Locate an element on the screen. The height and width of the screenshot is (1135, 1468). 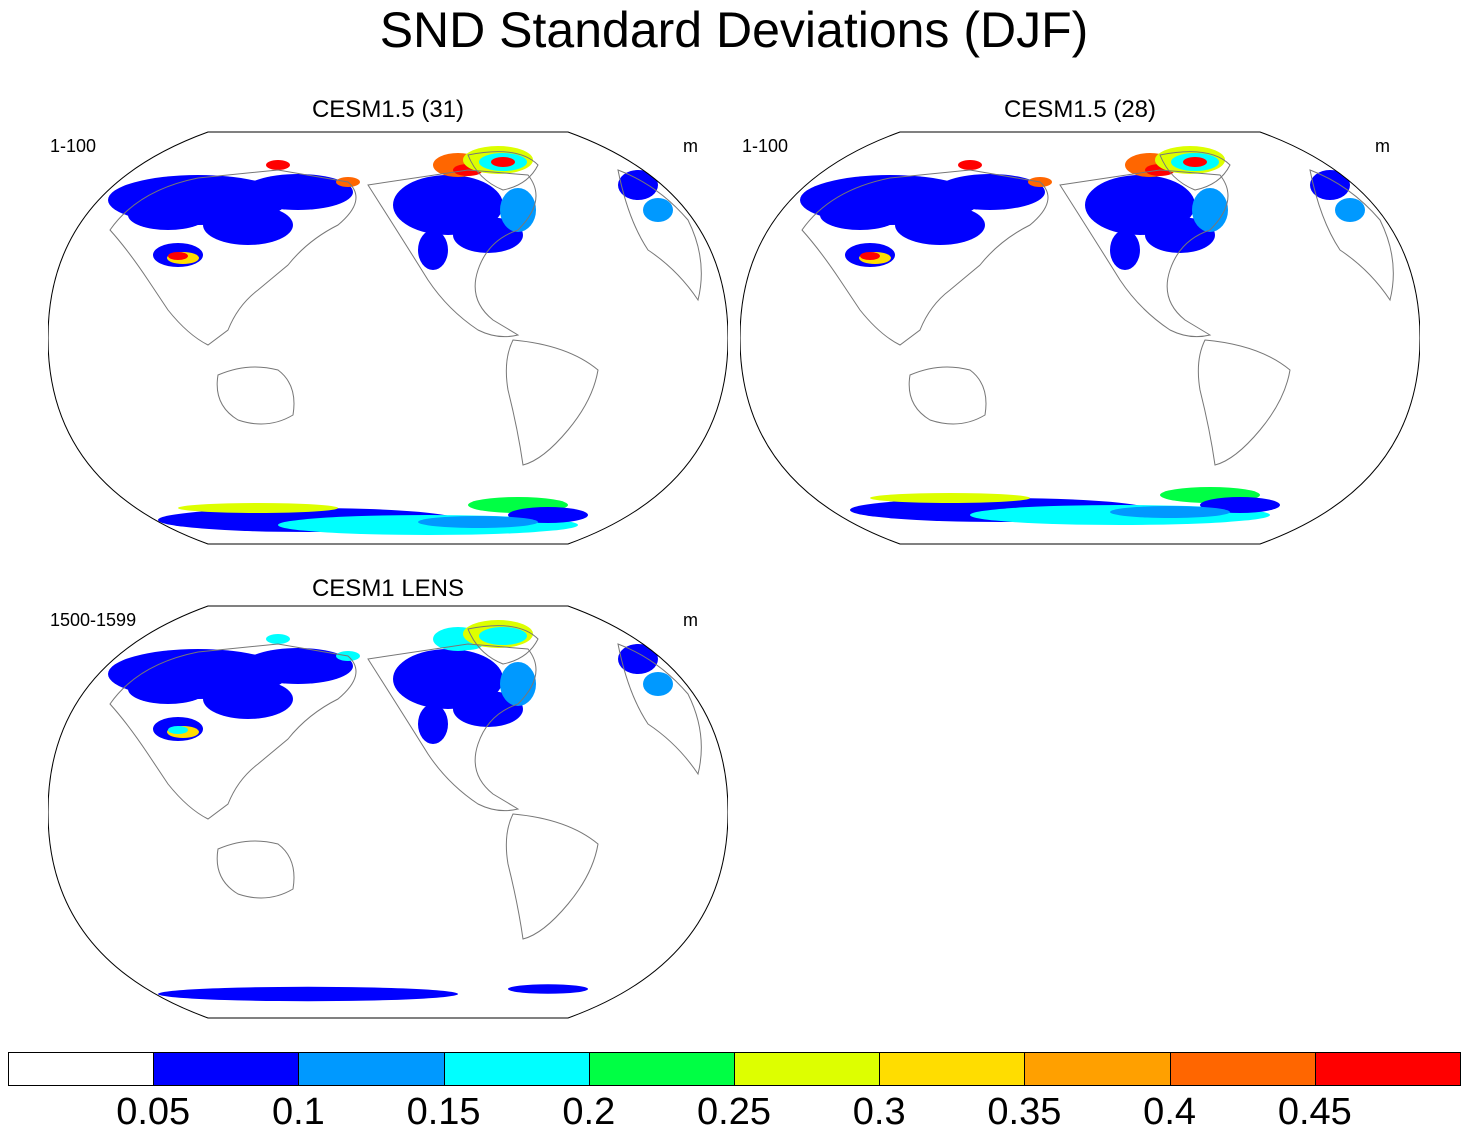
colorbar-tick-label: 0.4 is located at coordinates (1170, 1112).